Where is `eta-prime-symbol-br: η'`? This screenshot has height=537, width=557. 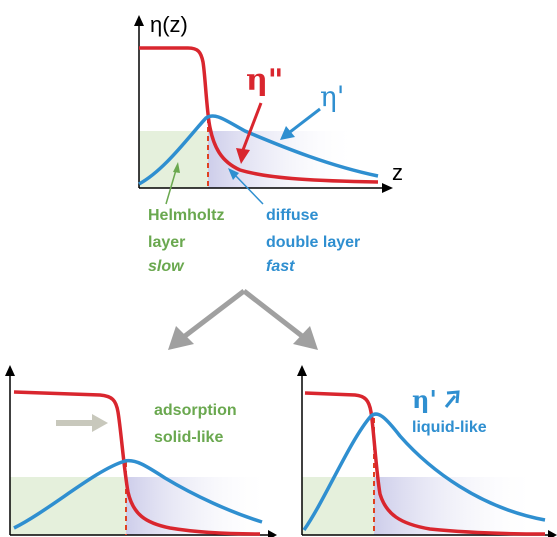 eta-prime-symbol-br: η' is located at coordinates (424, 399).